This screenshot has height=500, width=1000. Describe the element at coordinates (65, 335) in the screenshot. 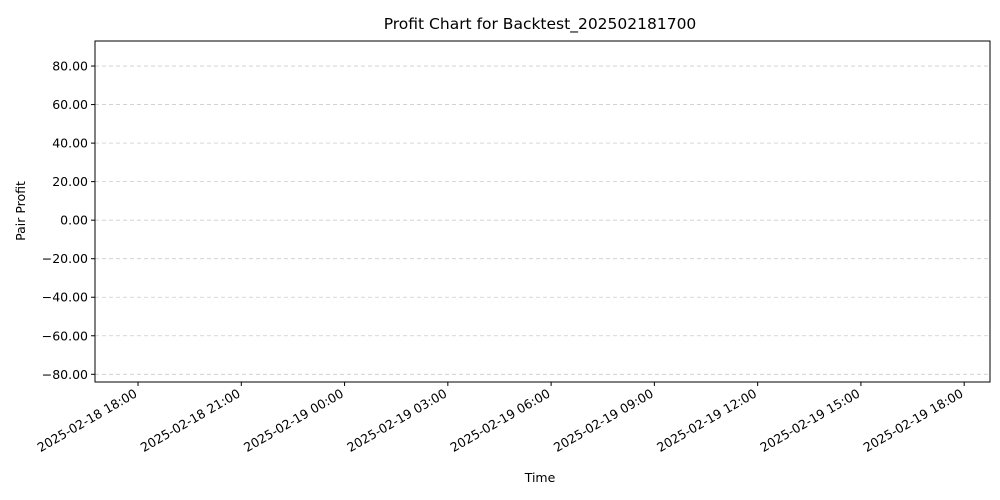

I see `y-tick-label: −60.00` at that location.